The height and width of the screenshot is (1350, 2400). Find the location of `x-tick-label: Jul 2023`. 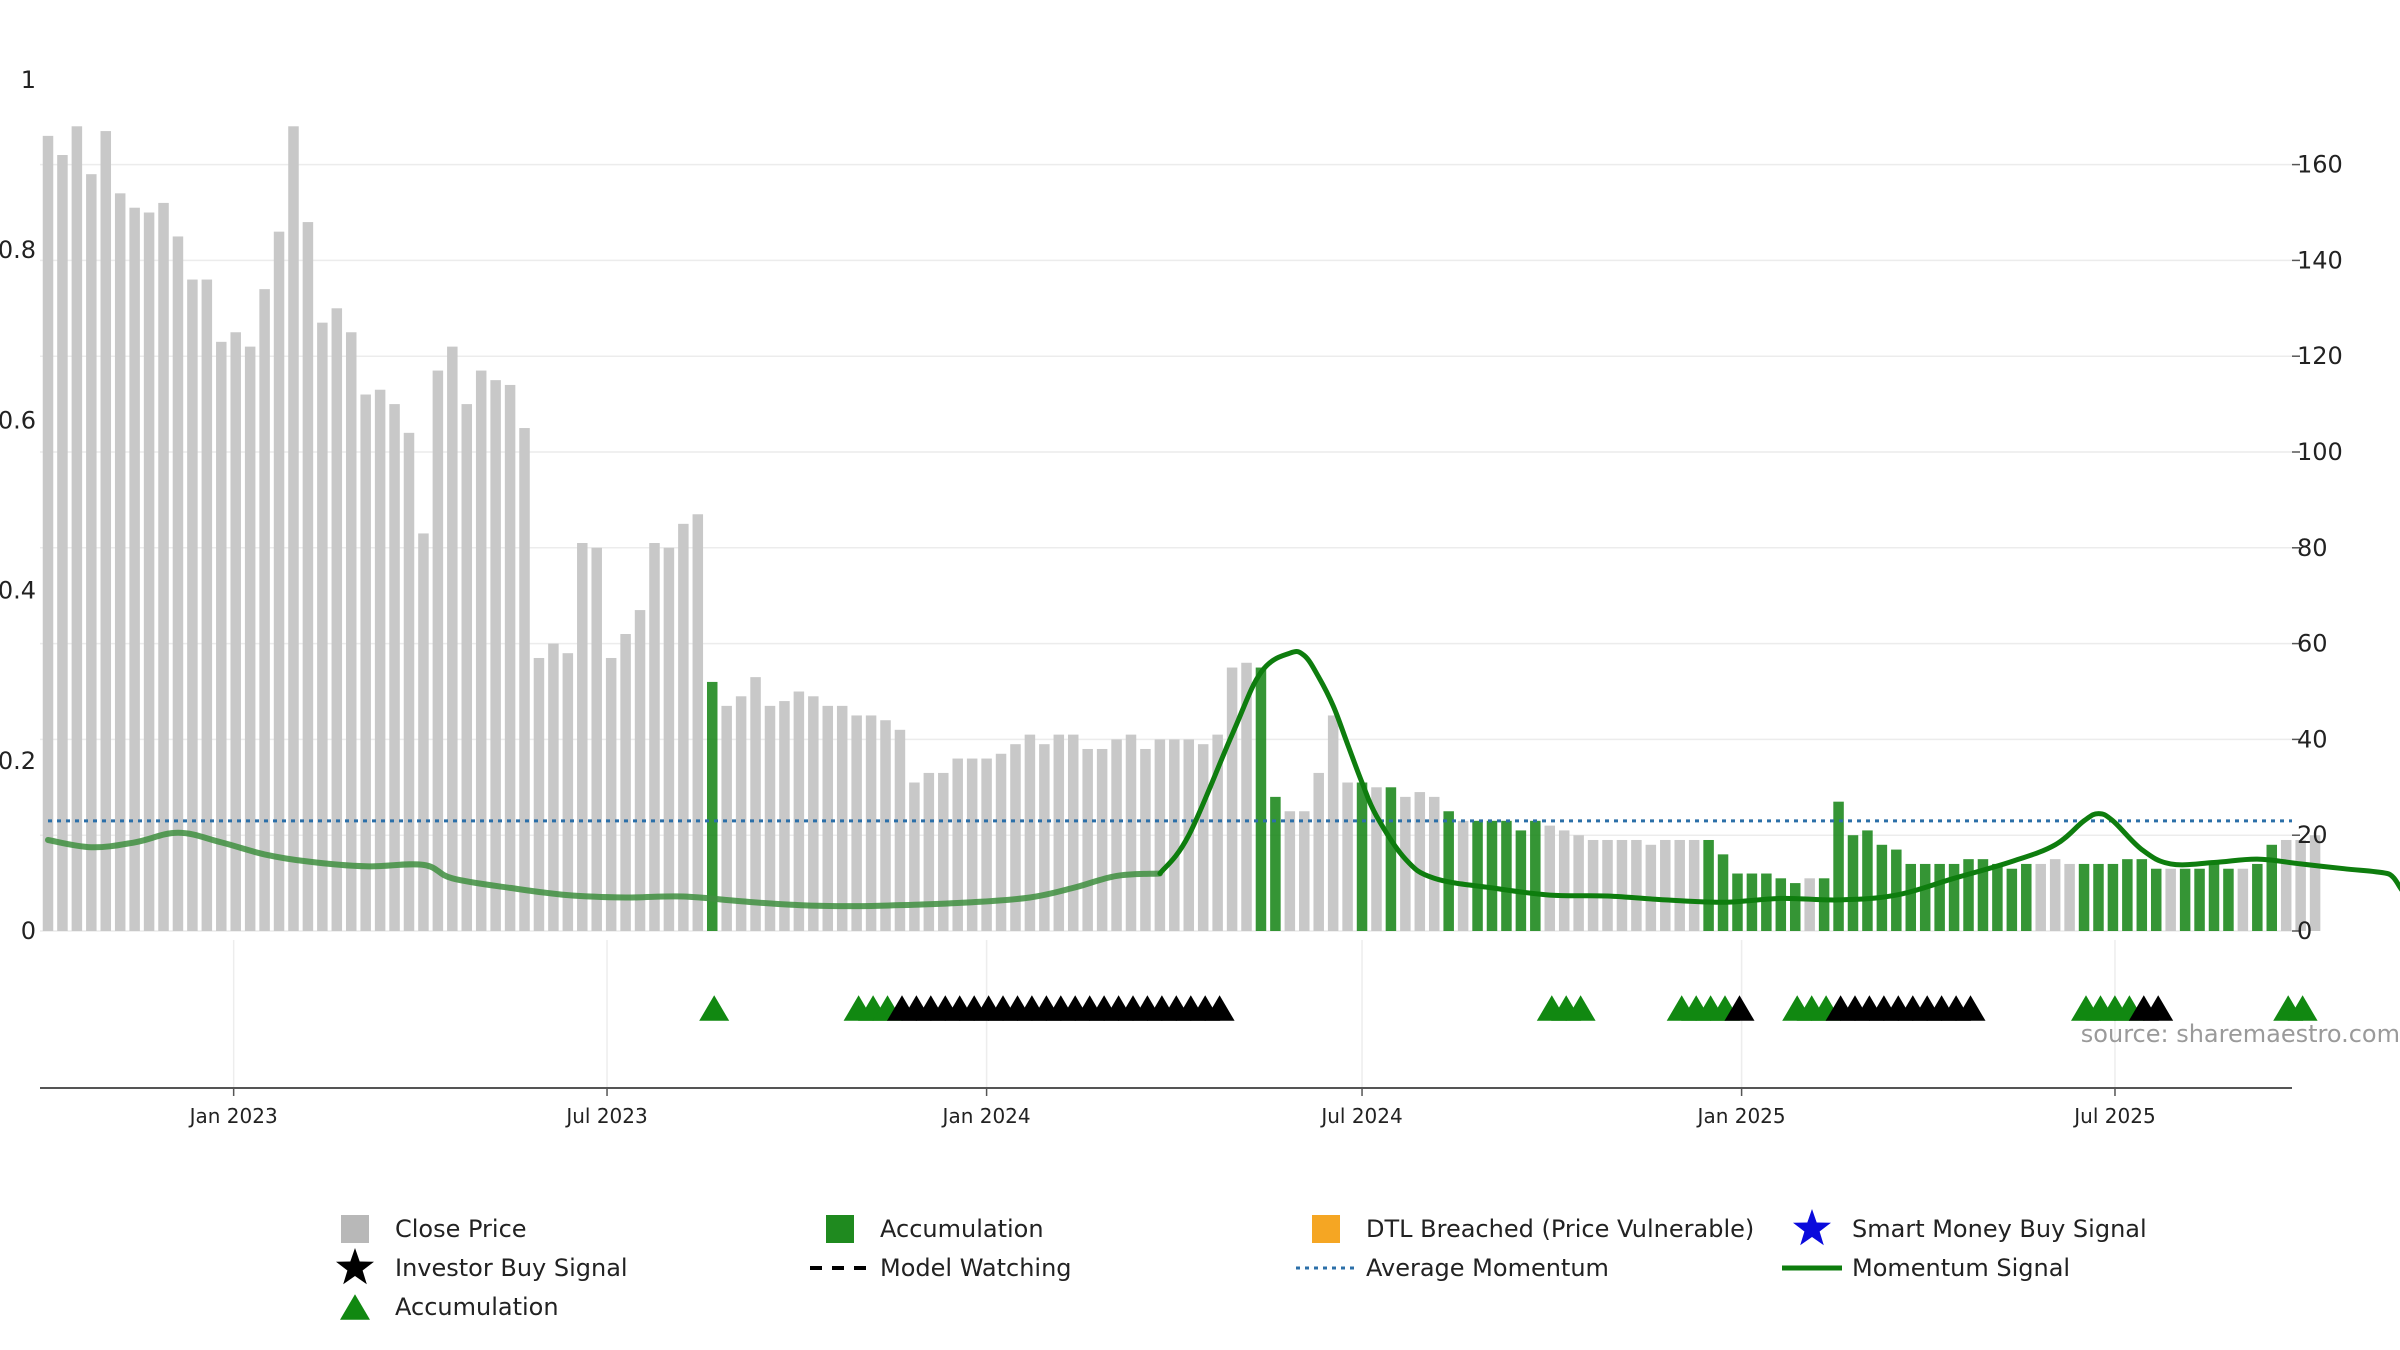

x-tick-label: Jul 2023 is located at coordinates (605, 1116).